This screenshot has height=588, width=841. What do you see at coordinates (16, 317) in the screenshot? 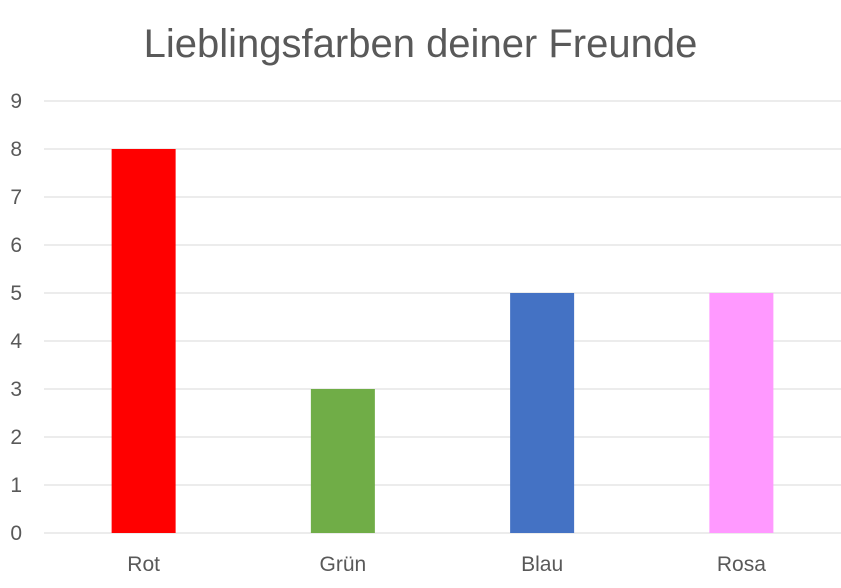
I see `y-axis-ticks: 0 1 2 3 4 5 6 7 8 9` at bounding box center [16, 317].